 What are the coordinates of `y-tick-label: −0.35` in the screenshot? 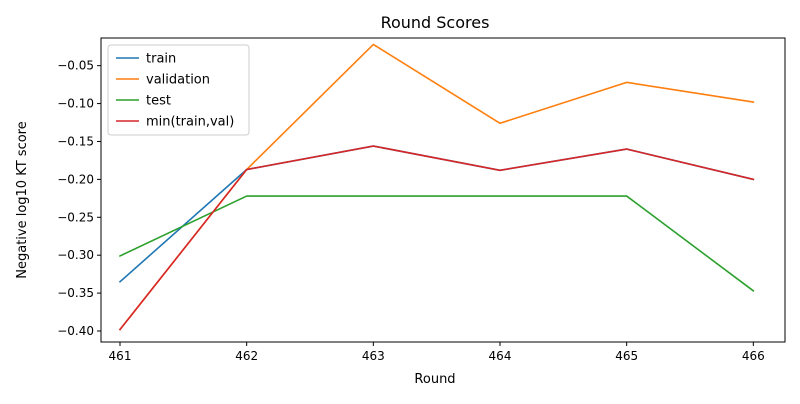 It's located at (75, 293).